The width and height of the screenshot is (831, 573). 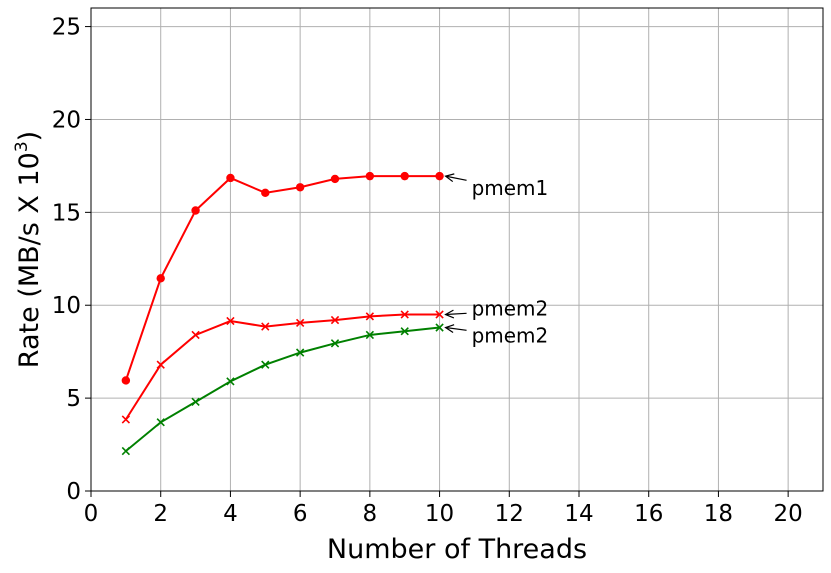 I want to click on y-axis-label-superscript: 3, so click(x=22, y=146).